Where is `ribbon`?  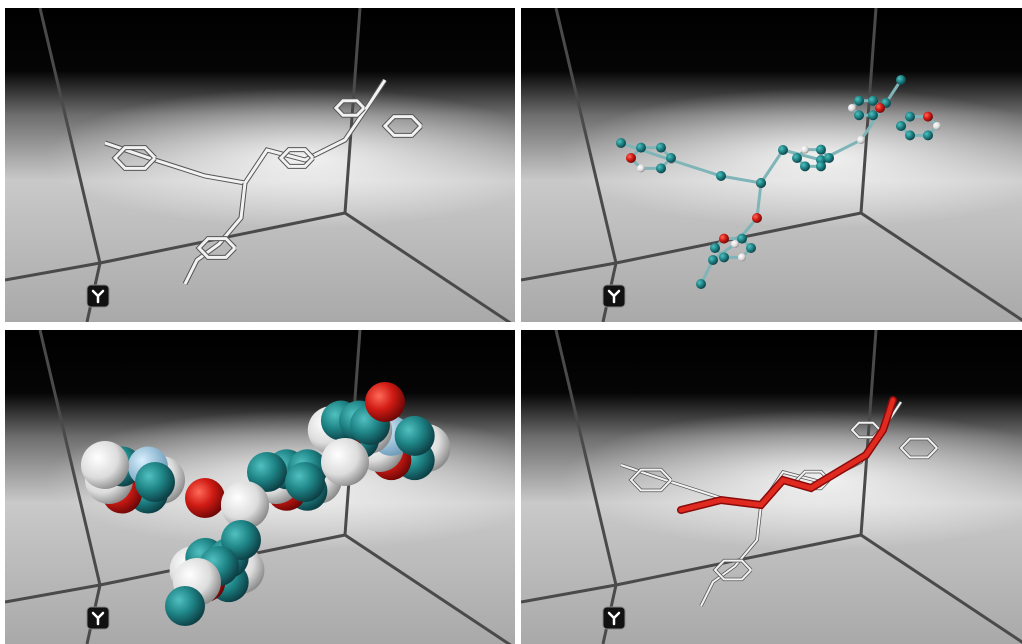
ribbon is located at coordinates (787, 455).